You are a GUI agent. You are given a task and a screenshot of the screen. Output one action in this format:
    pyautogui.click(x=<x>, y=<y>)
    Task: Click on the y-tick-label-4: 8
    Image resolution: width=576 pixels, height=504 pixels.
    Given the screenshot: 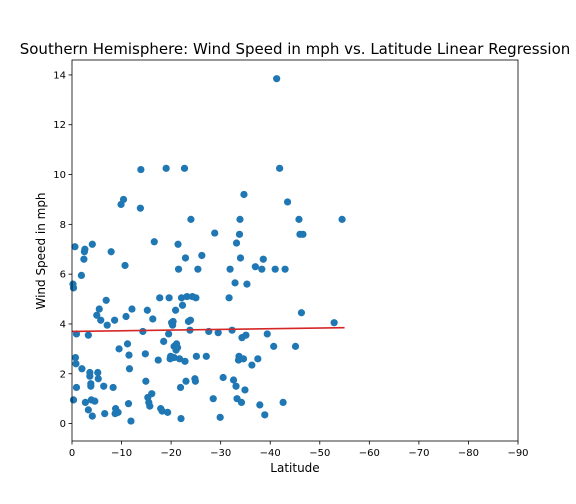 What is the action you would take?
    pyautogui.click(x=63, y=225)
    